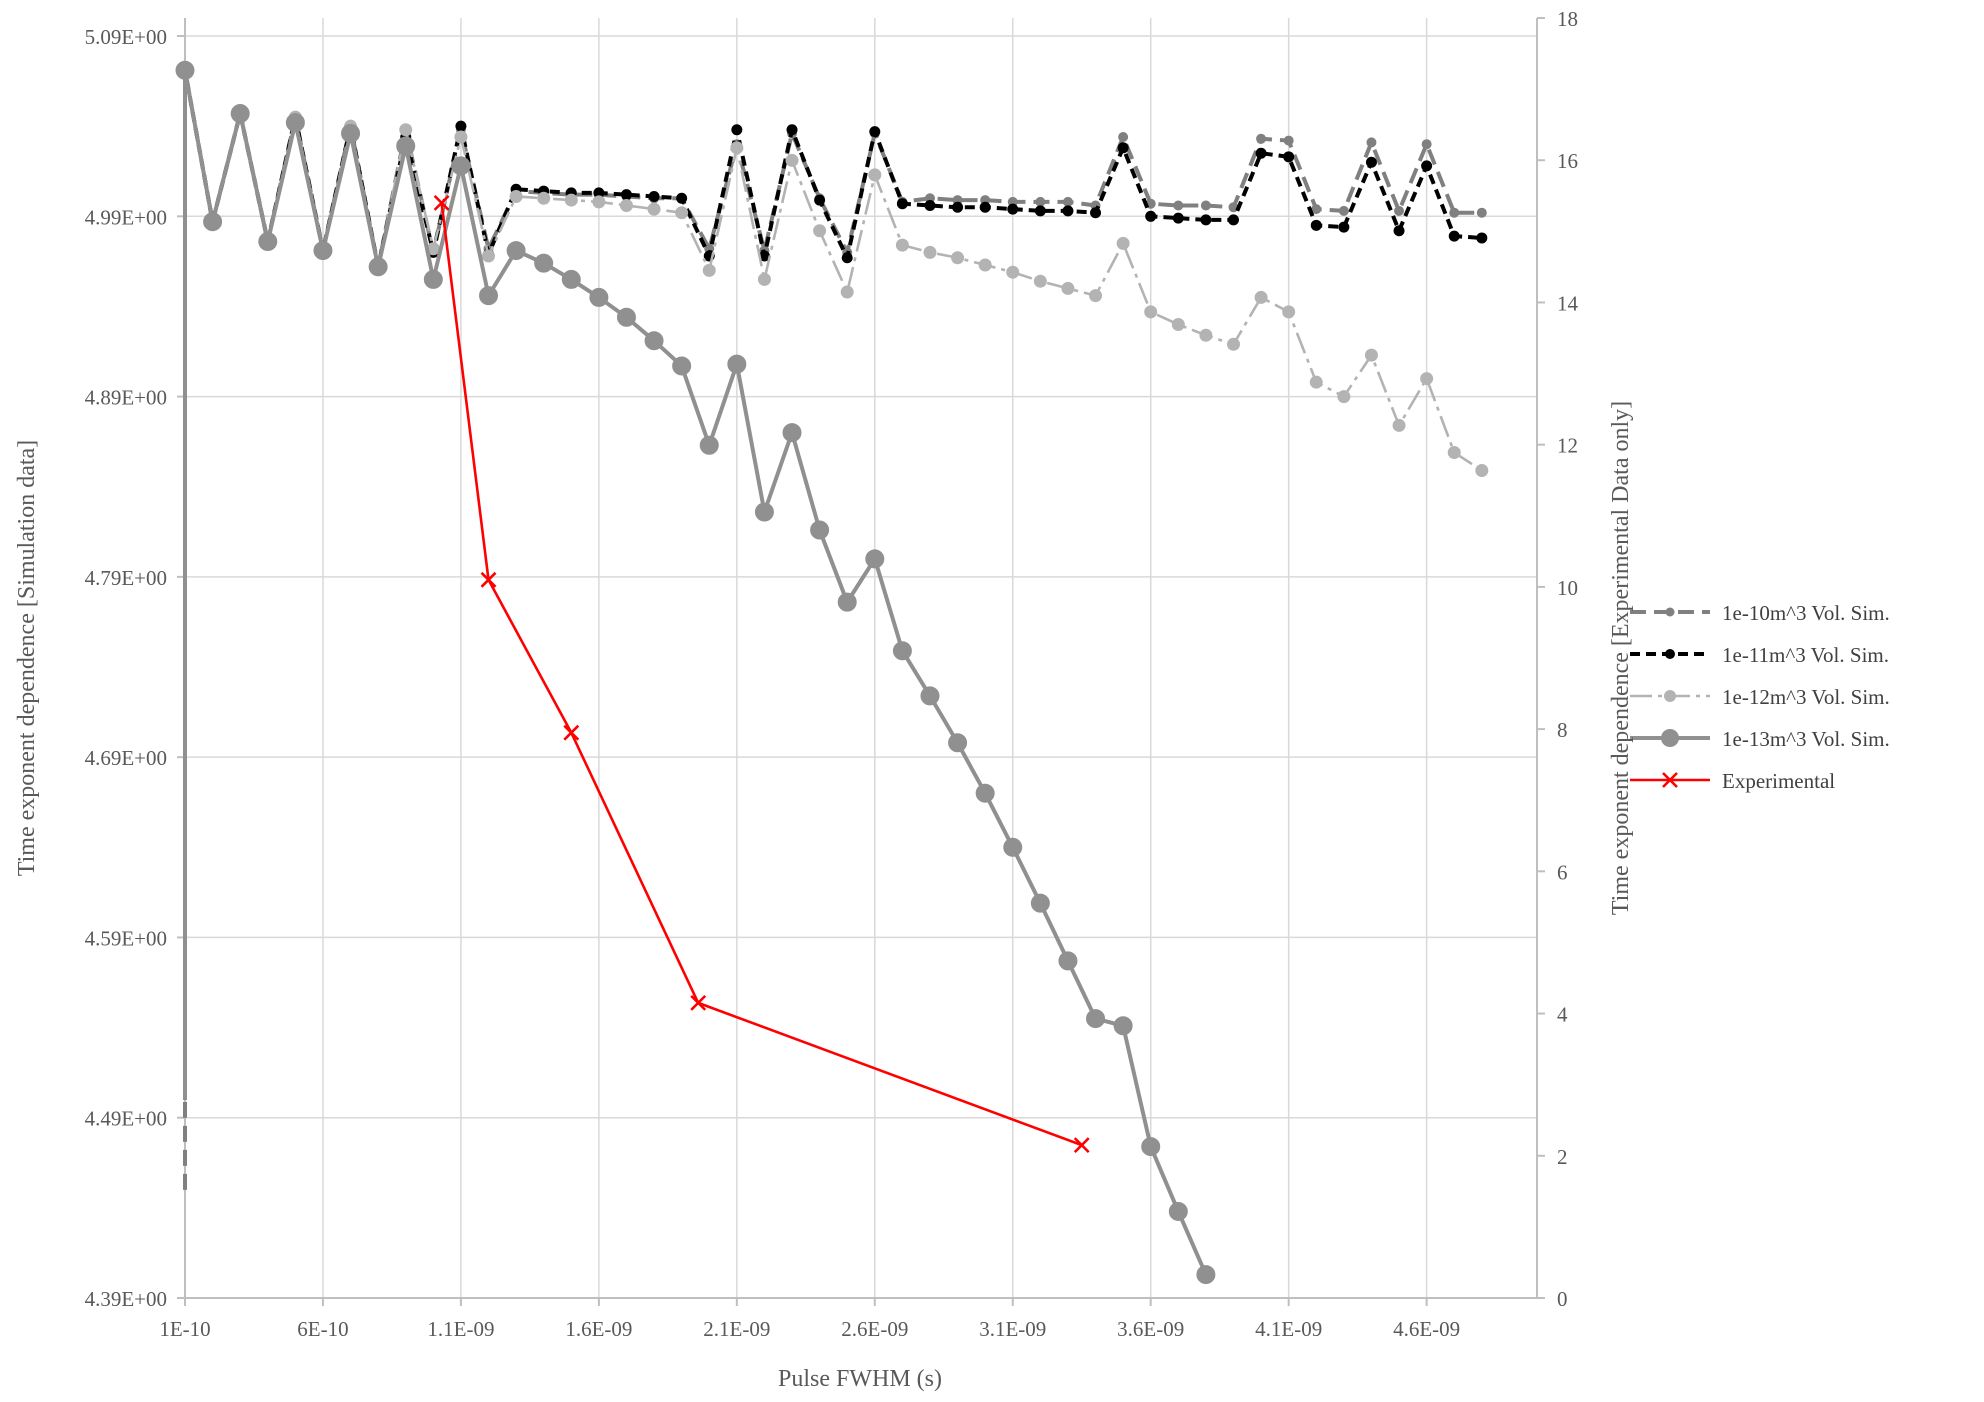 The width and height of the screenshot is (1984, 1402). What do you see at coordinates (1759, 655) in the screenshot?
I see `legend-entry-2: 1e-11m^3 Vol. Sim.` at bounding box center [1759, 655].